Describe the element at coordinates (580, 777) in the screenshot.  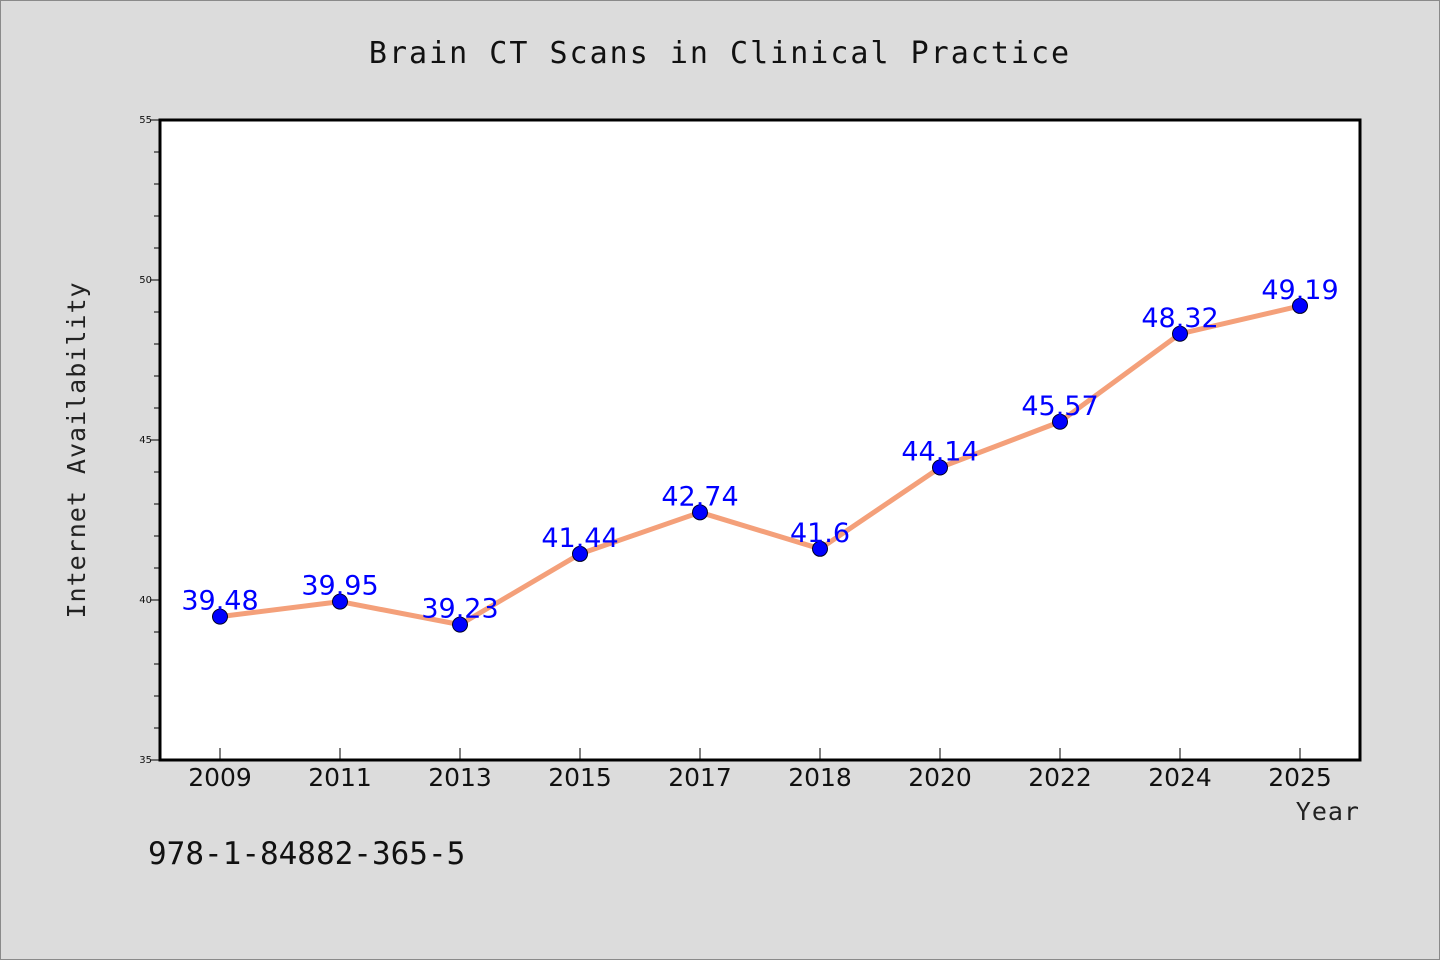
I see `x-tick-label: 2015` at that location.